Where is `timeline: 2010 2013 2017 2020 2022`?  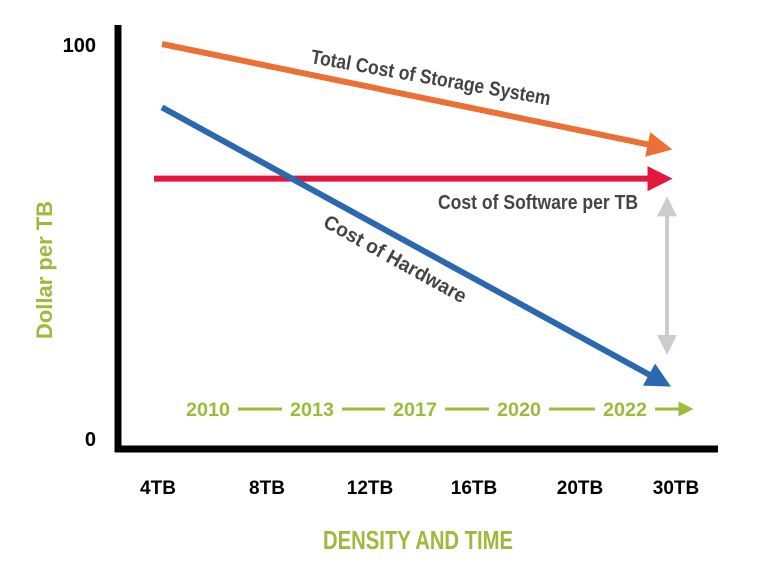 timeline: 2010 2013 2017 2020 2022 is located at coordinates (440, 410).